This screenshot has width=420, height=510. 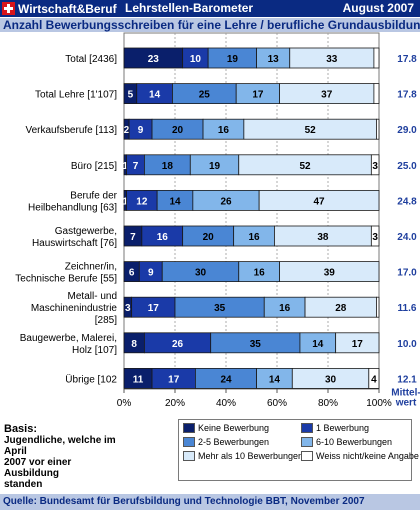 I want to click on category-label: Technische Berufe [55], so click(x=66, y=279).